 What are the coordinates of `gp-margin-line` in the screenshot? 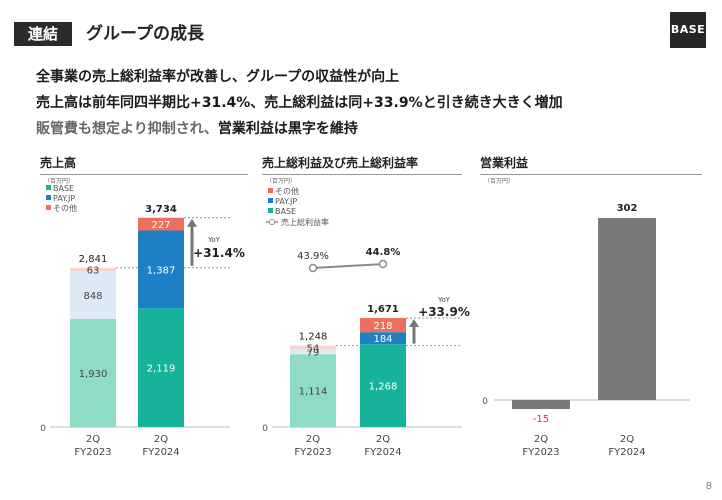 It's located at (348, 266).